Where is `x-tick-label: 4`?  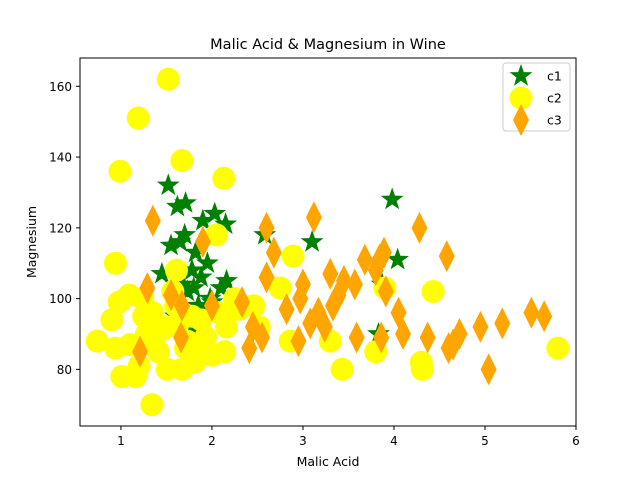
x-tick-label: 4 is located at coordinates (394, 441).